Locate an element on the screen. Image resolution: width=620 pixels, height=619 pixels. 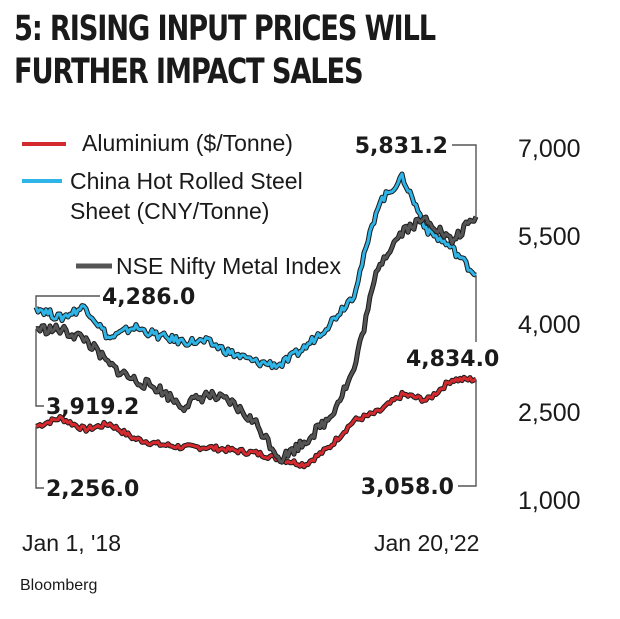
y-tick-label: 4,000 is located at coordinates (549, 325).